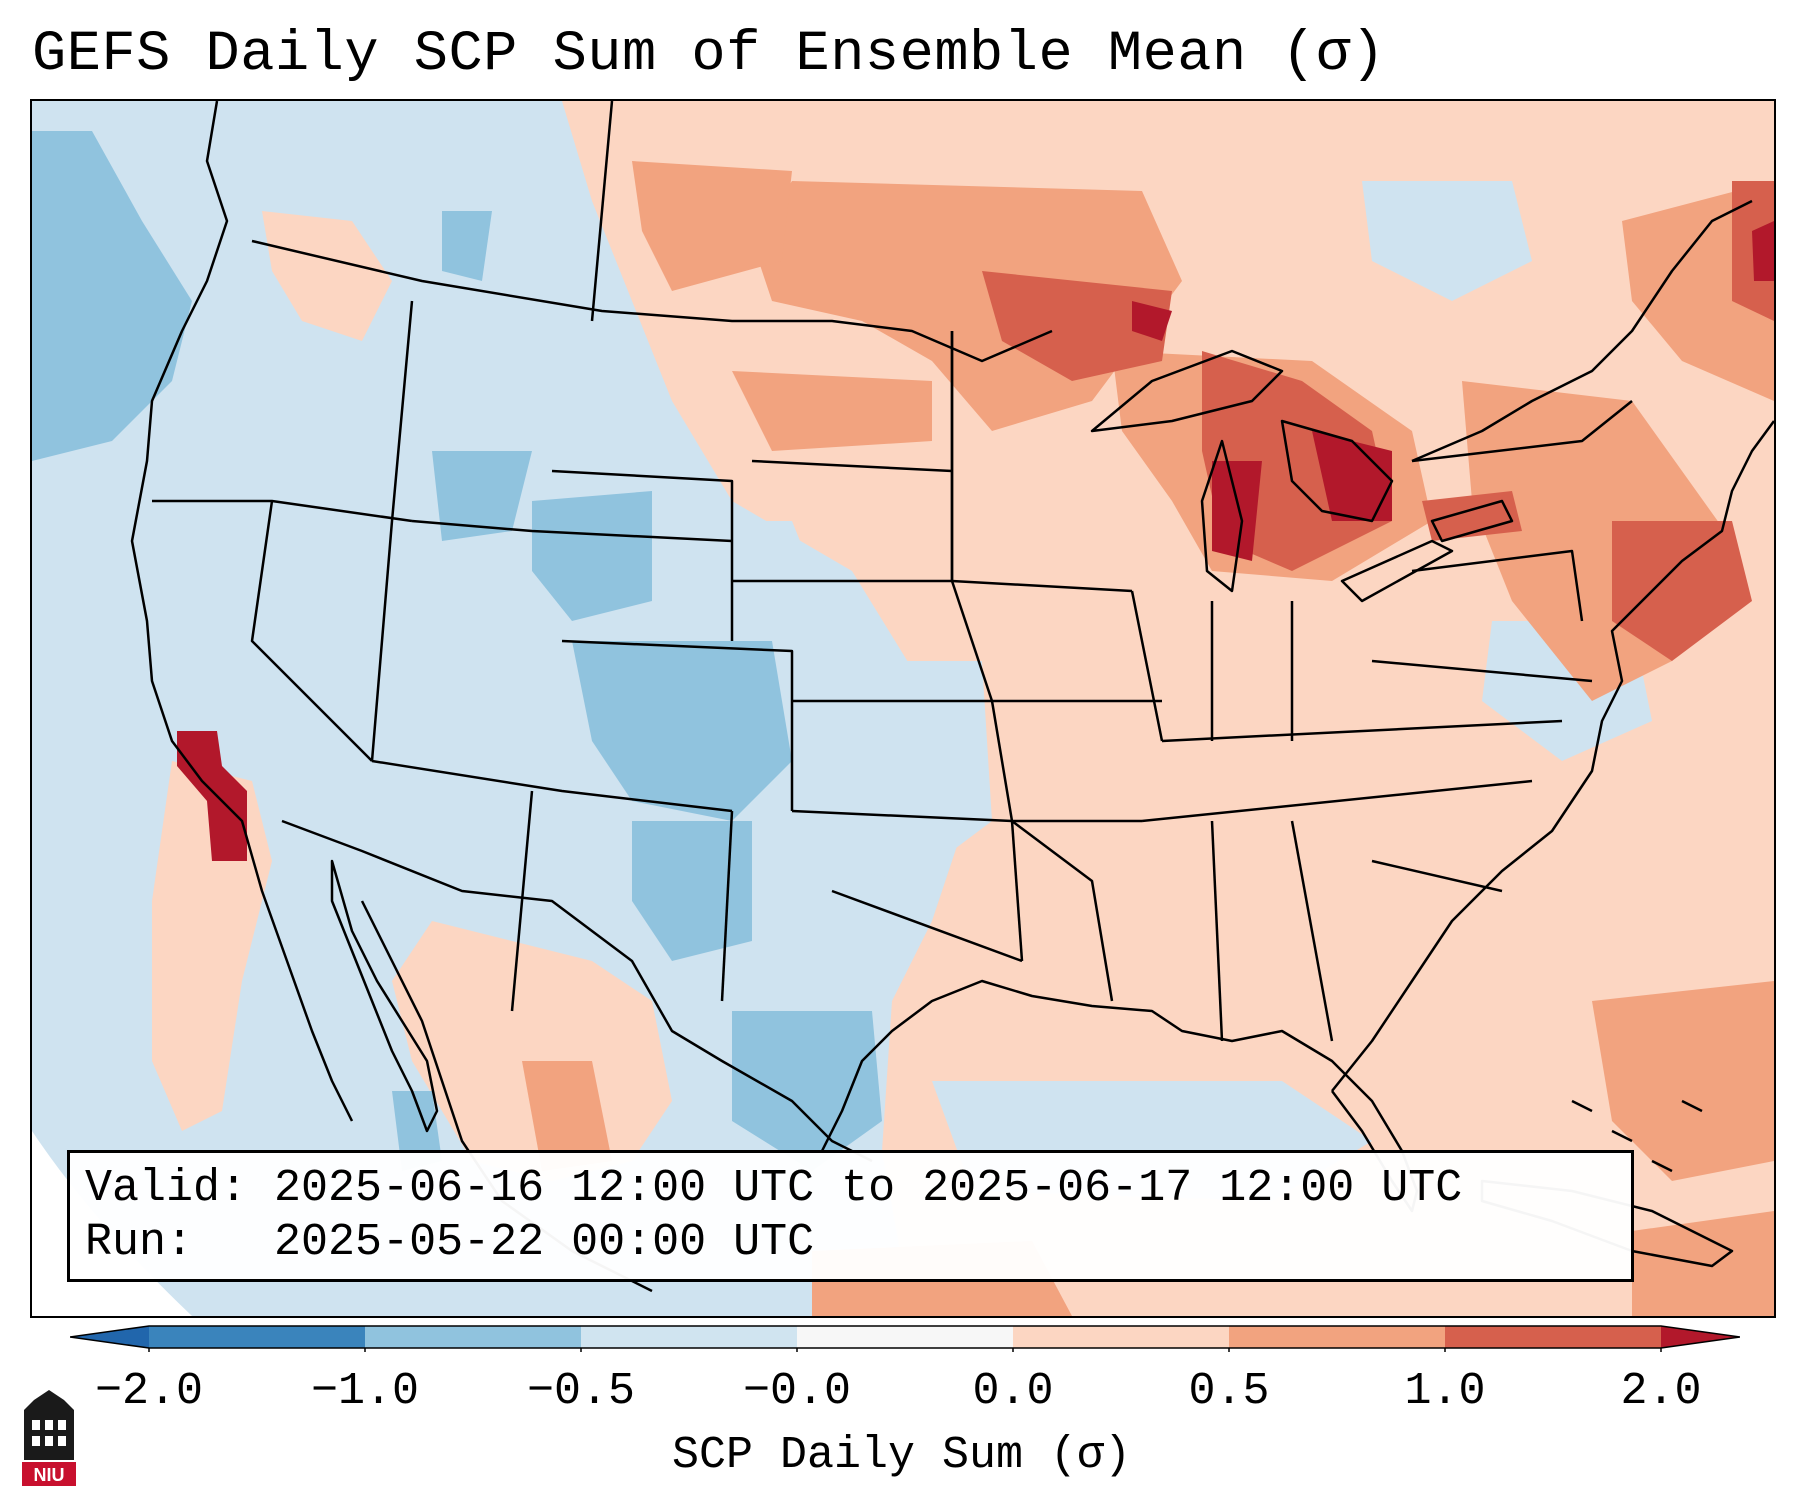 The image size is (1803, 1506). I want to click on colorbar-tick-label: 2.0, so click(1661, 1391).